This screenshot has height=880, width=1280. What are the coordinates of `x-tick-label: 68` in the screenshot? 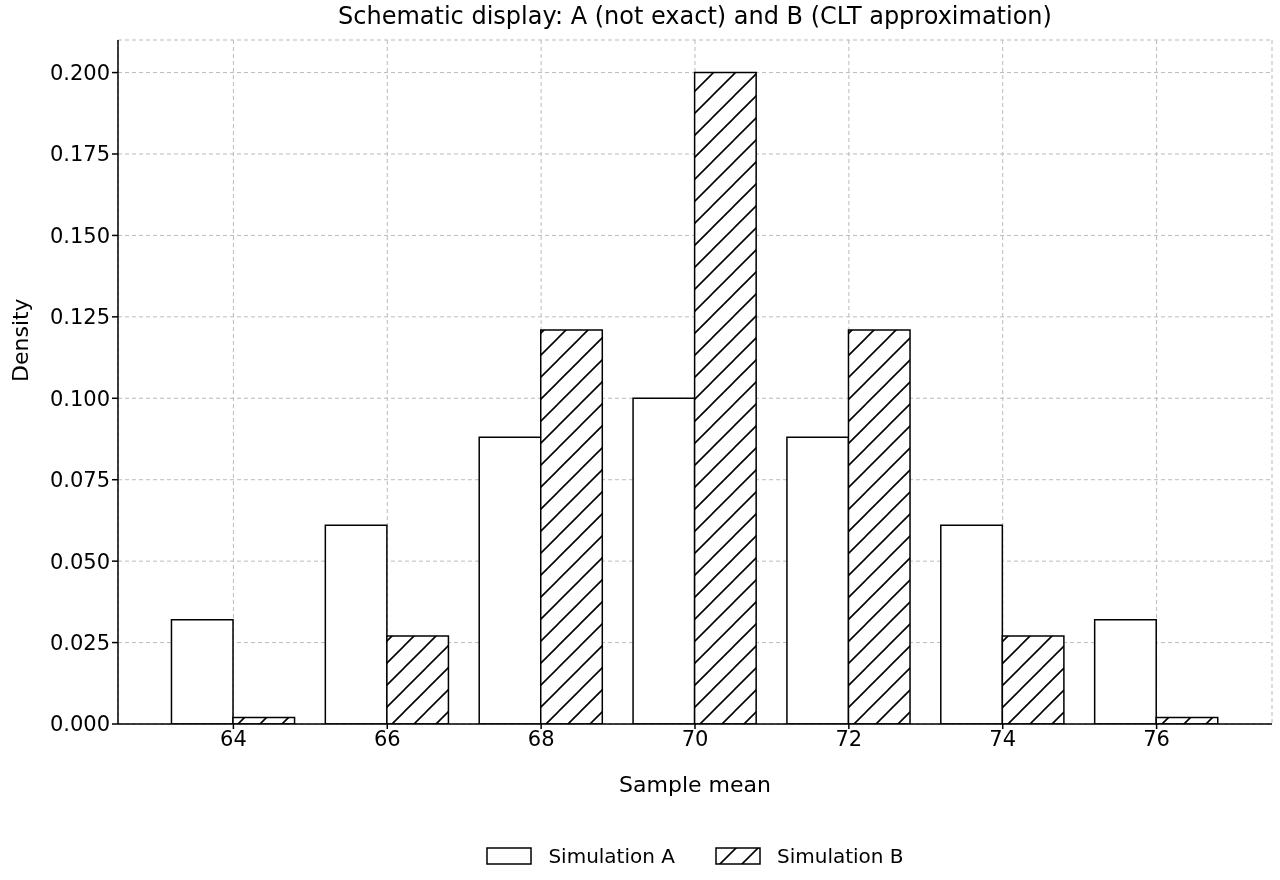 It's located at (541, 738).